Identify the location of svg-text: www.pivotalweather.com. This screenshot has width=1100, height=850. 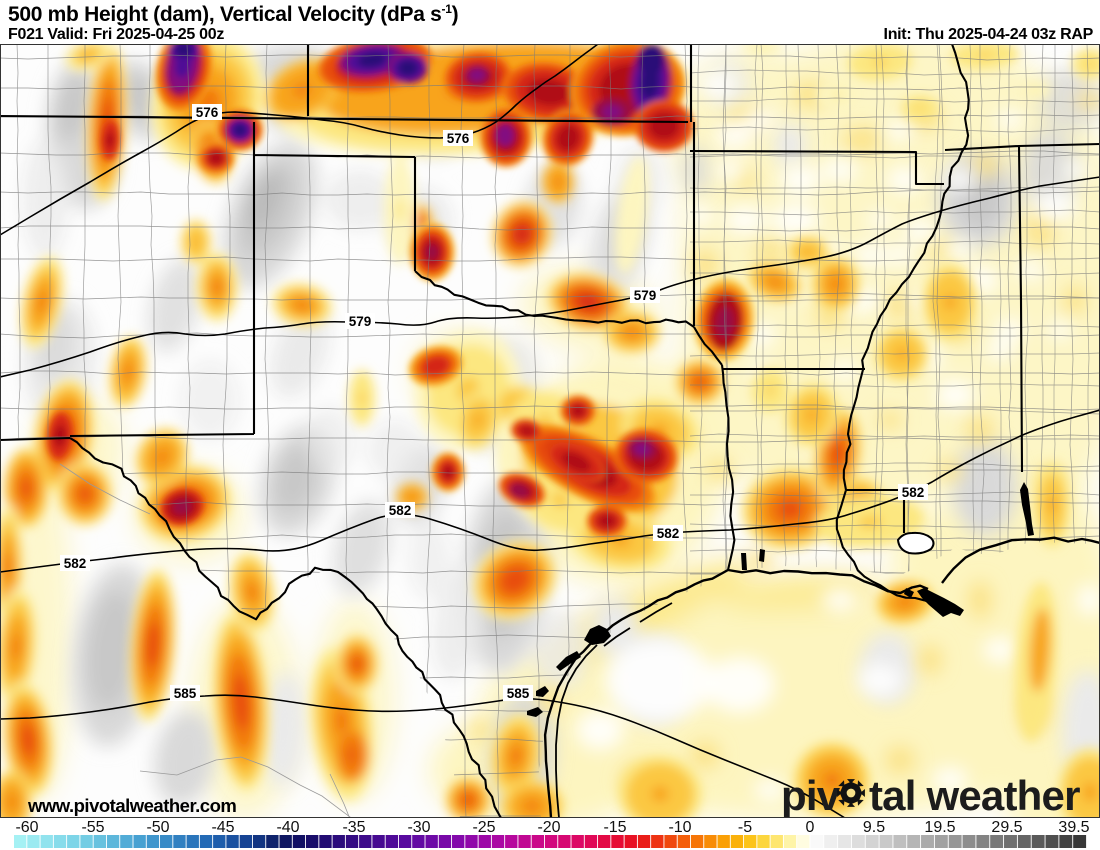
(131, 805).